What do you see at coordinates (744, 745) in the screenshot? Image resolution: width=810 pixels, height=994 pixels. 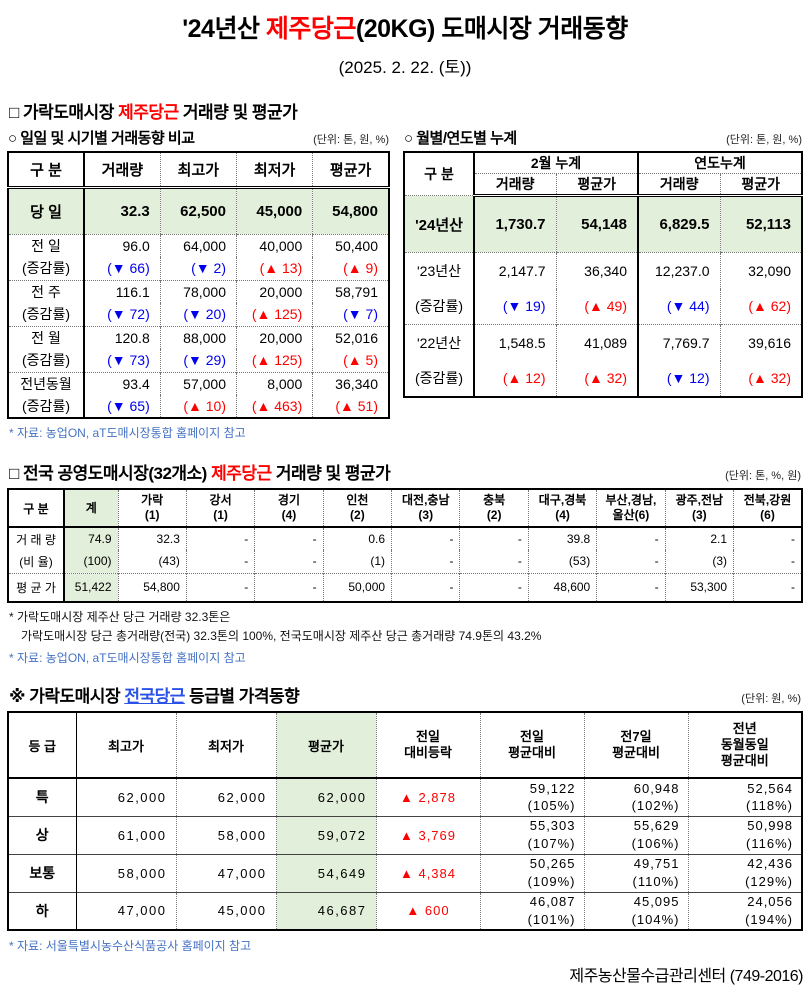 I see `col-header-prev-year-avg: 전년 동월동일 평균대비` at bounding box center [744, 745].